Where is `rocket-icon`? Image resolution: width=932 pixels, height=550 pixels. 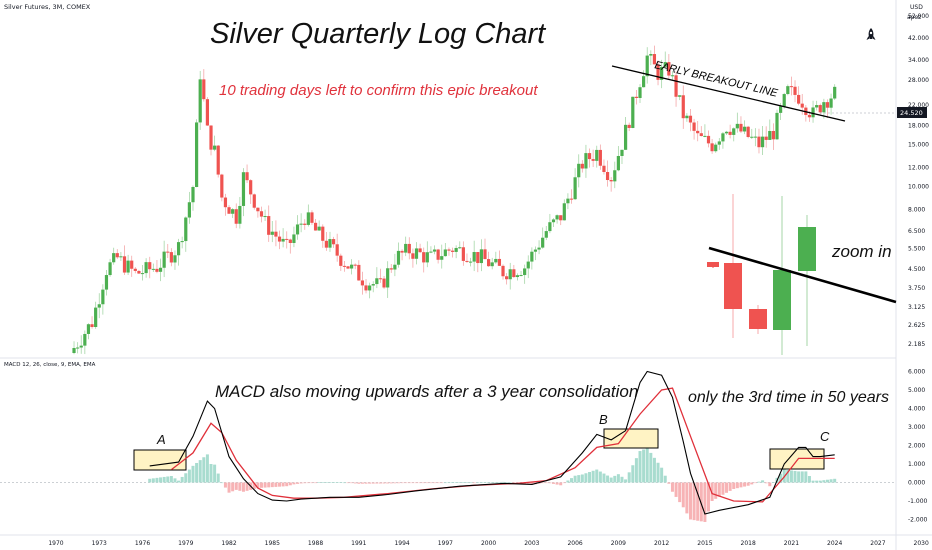
rocket-icon is located at coordinates (871, 34).